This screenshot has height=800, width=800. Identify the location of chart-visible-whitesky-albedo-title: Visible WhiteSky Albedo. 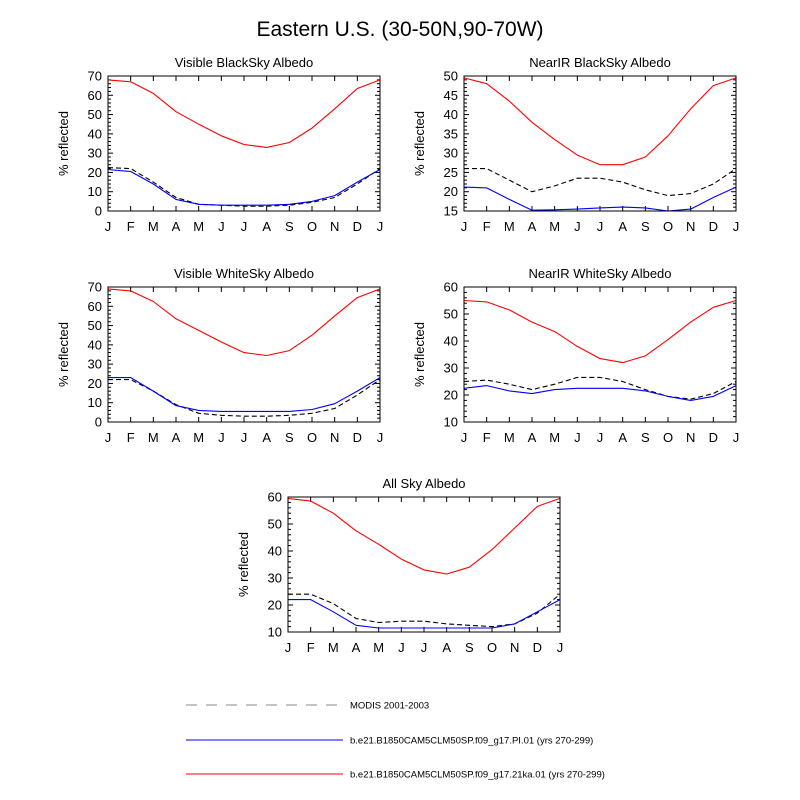
(244, 273).